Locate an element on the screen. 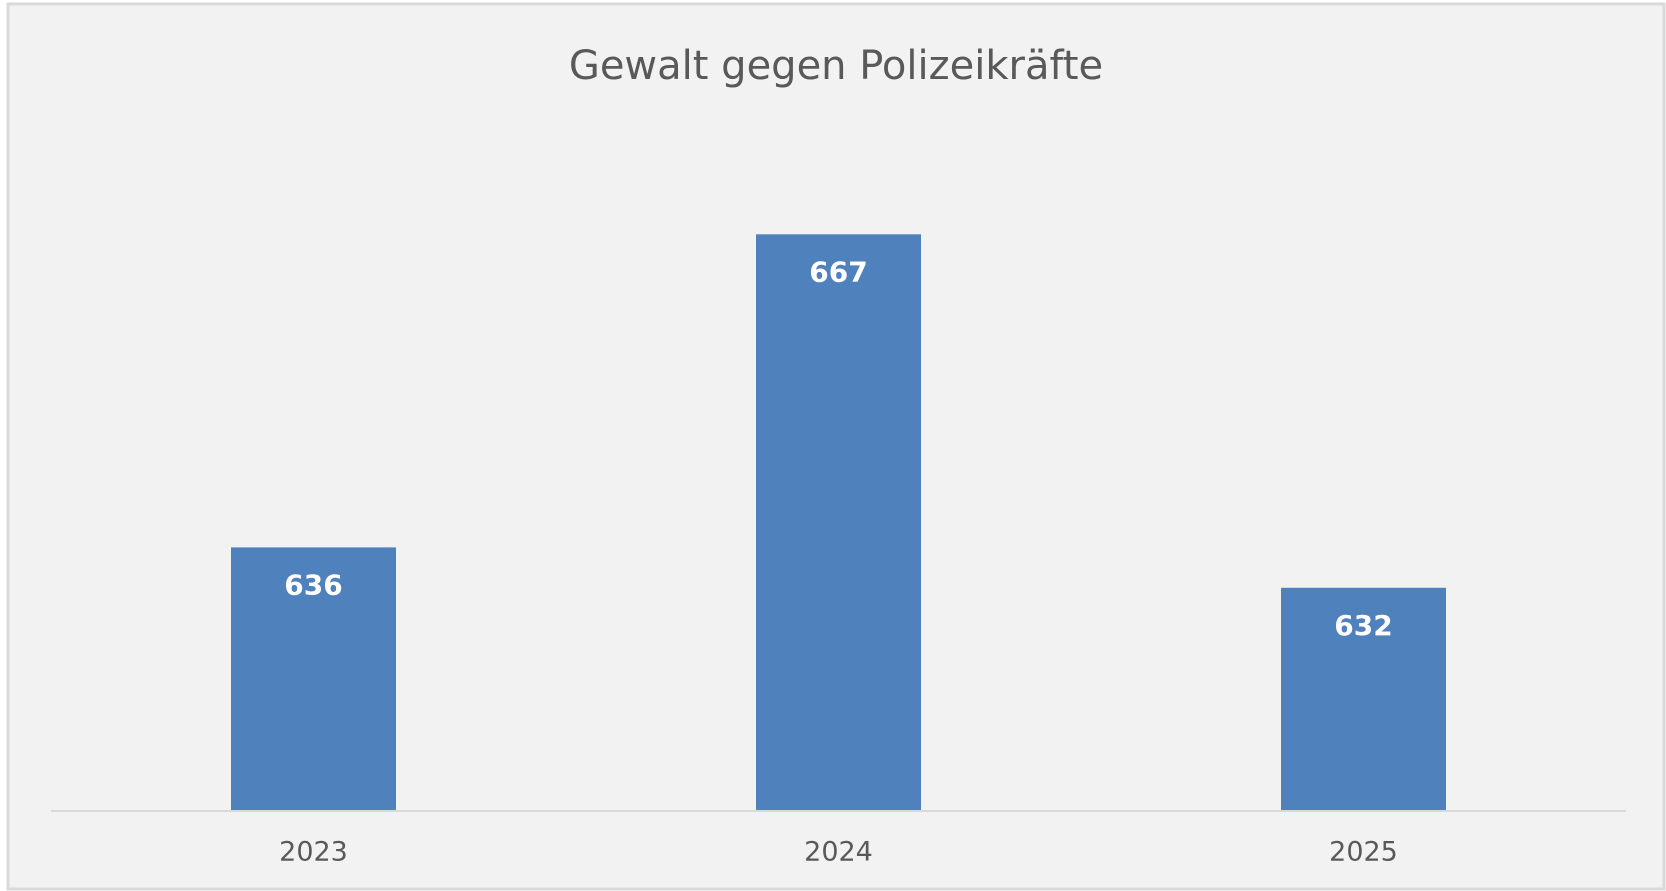 This screenshot has width=1666, height=891. data-label: 636 is located at coordinates (313, 584).